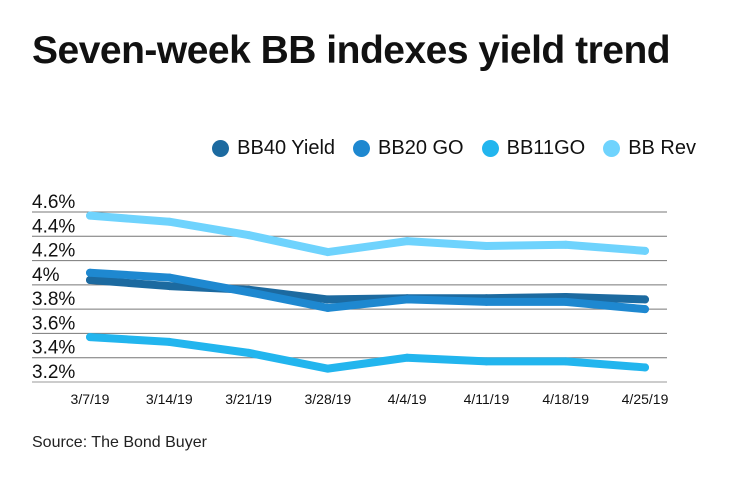  I want to click on series-line-bb11go, so click(367, 353).